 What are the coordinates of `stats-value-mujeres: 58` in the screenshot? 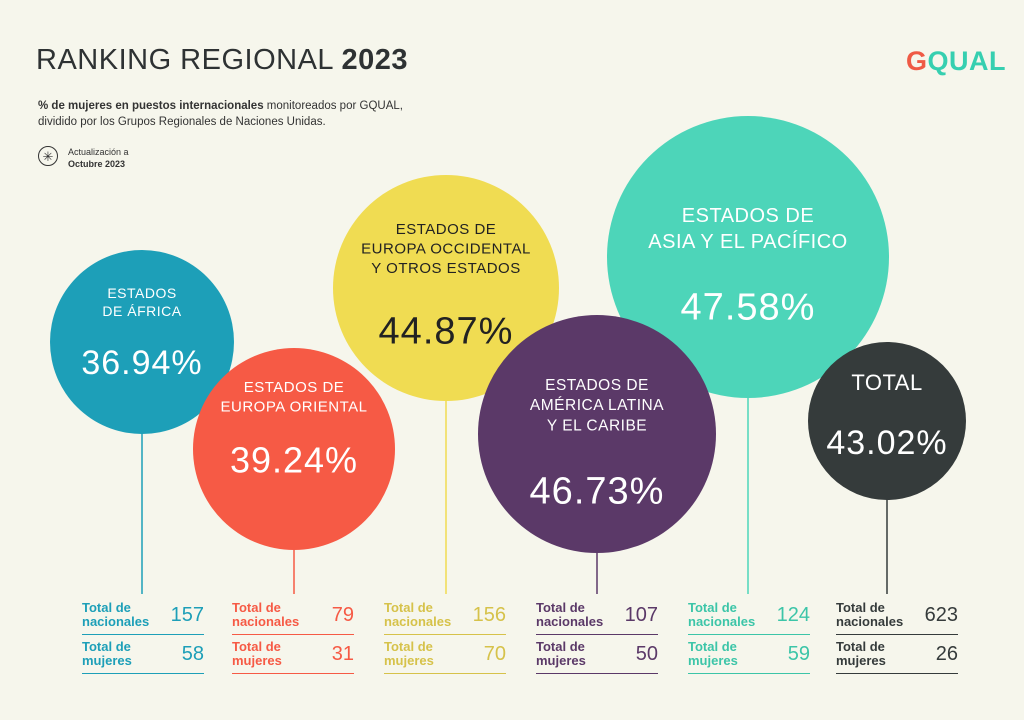 It's located at (192, 653).